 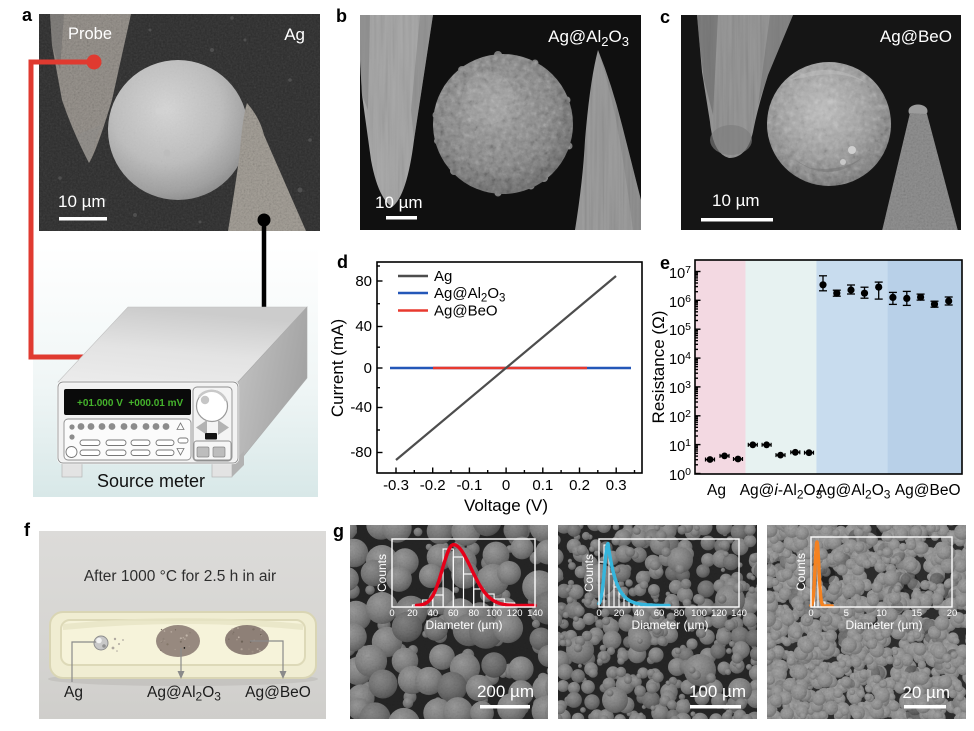 What do you see at coordinates (27, 530) in the screenshot?
I see `svg-text: f` at bounding box center [27, 530].